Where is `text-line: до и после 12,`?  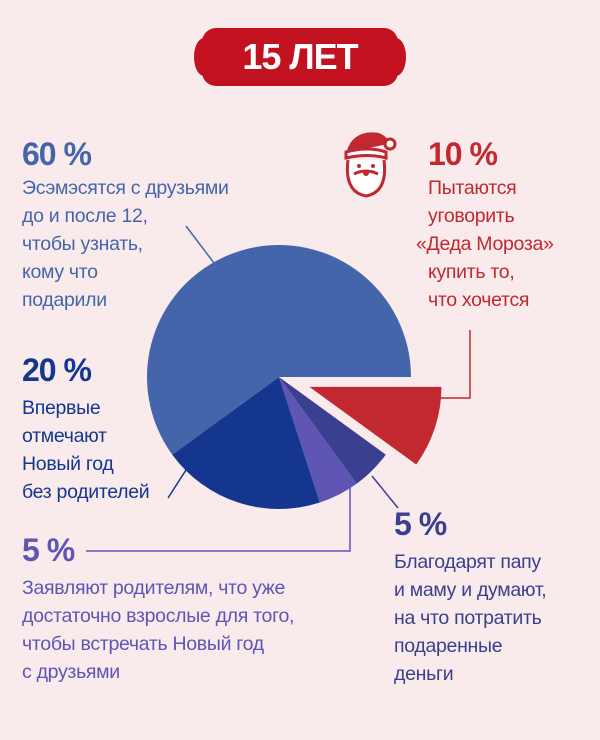
text-line: до и после 12, is located at coordinates (85, 216).